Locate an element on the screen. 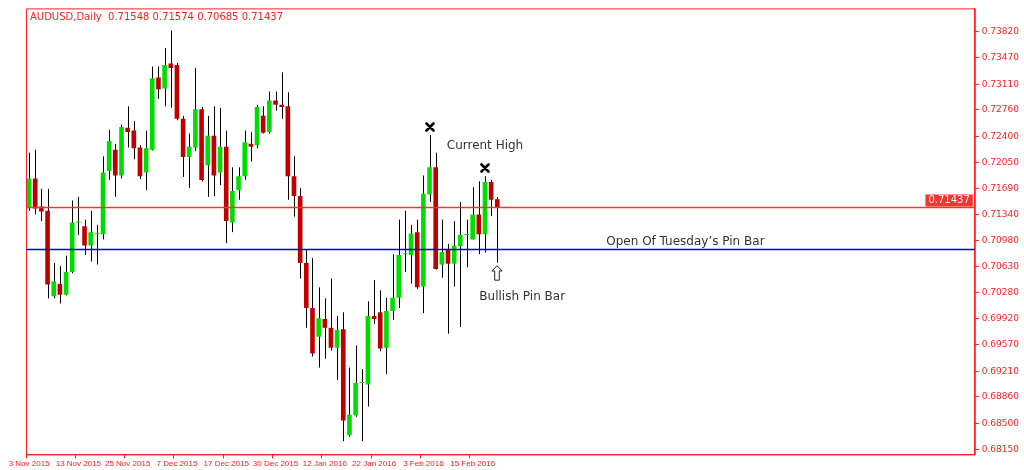  x-tick-label: 3 Feb 2016 is located at coordinates (424, 464).